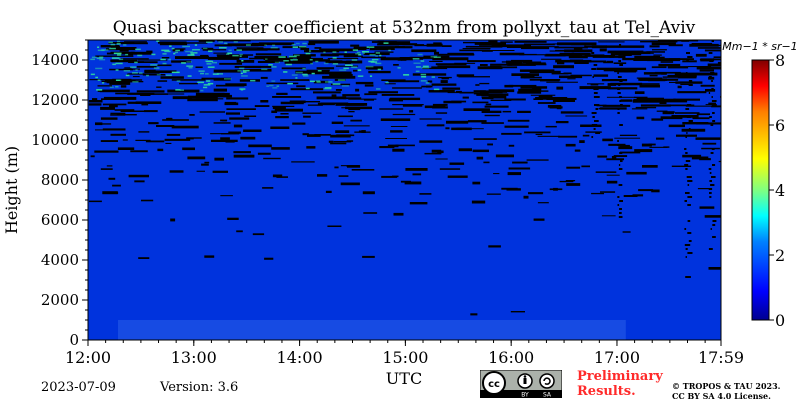 The width and height of the screenshot is (800, 401). Describe the element at coordinates (55, 60) in the screenshot. I see `y-tick-label: 14000` at that location.